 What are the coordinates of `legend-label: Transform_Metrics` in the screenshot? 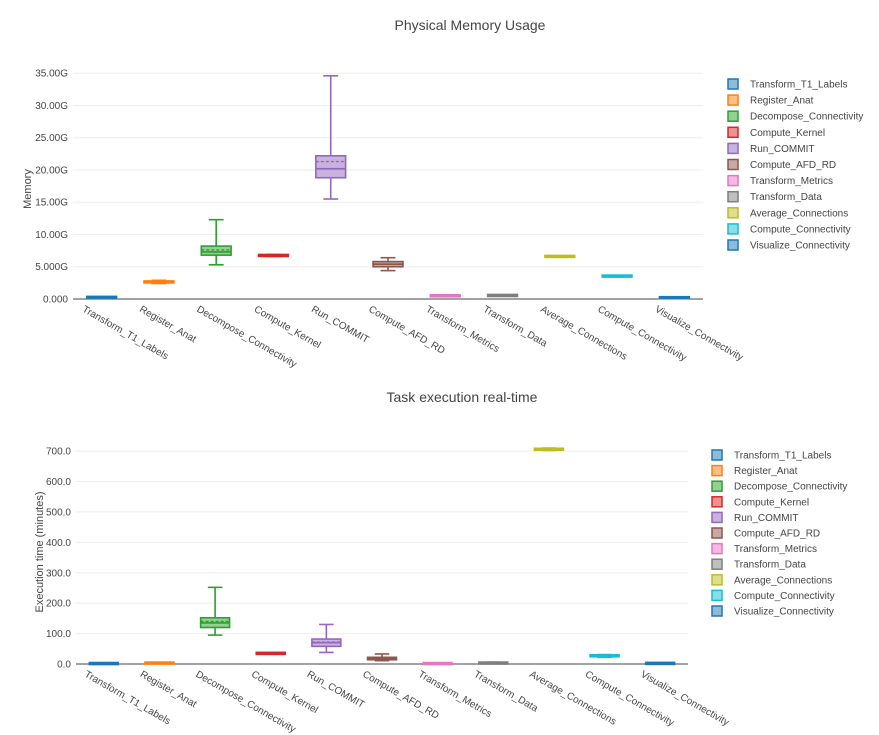 It's located at (791, 181).